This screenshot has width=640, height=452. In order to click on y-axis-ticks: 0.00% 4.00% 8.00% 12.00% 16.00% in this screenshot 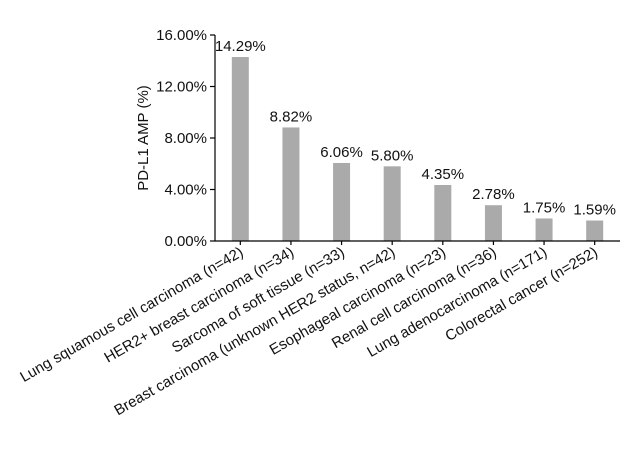, I will do `click(185, 138)`.